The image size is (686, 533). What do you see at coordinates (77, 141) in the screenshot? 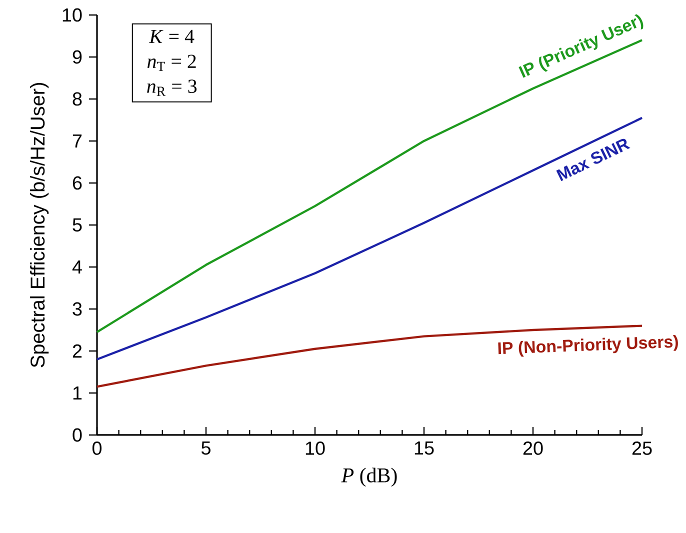
I see `y-tick-label: 7` at bounding box center [77, 141].